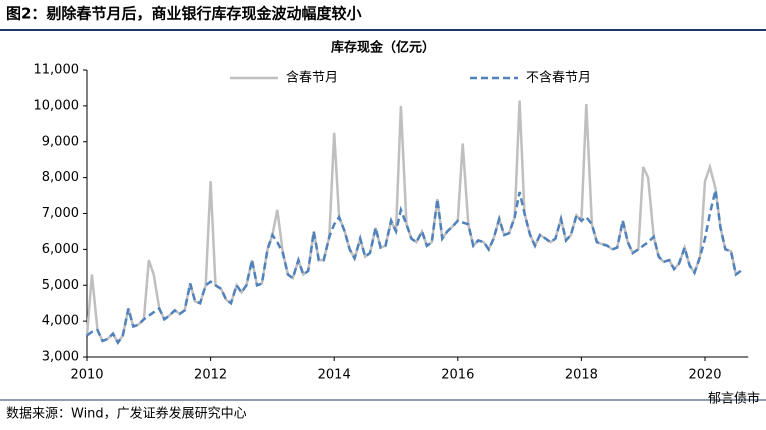 Image resolution: width=766 pixels, height=430 pixels. Describe the element at coordinates (60, 357) in the screenshot. I see `y-tick-label: 3,000` at that location.